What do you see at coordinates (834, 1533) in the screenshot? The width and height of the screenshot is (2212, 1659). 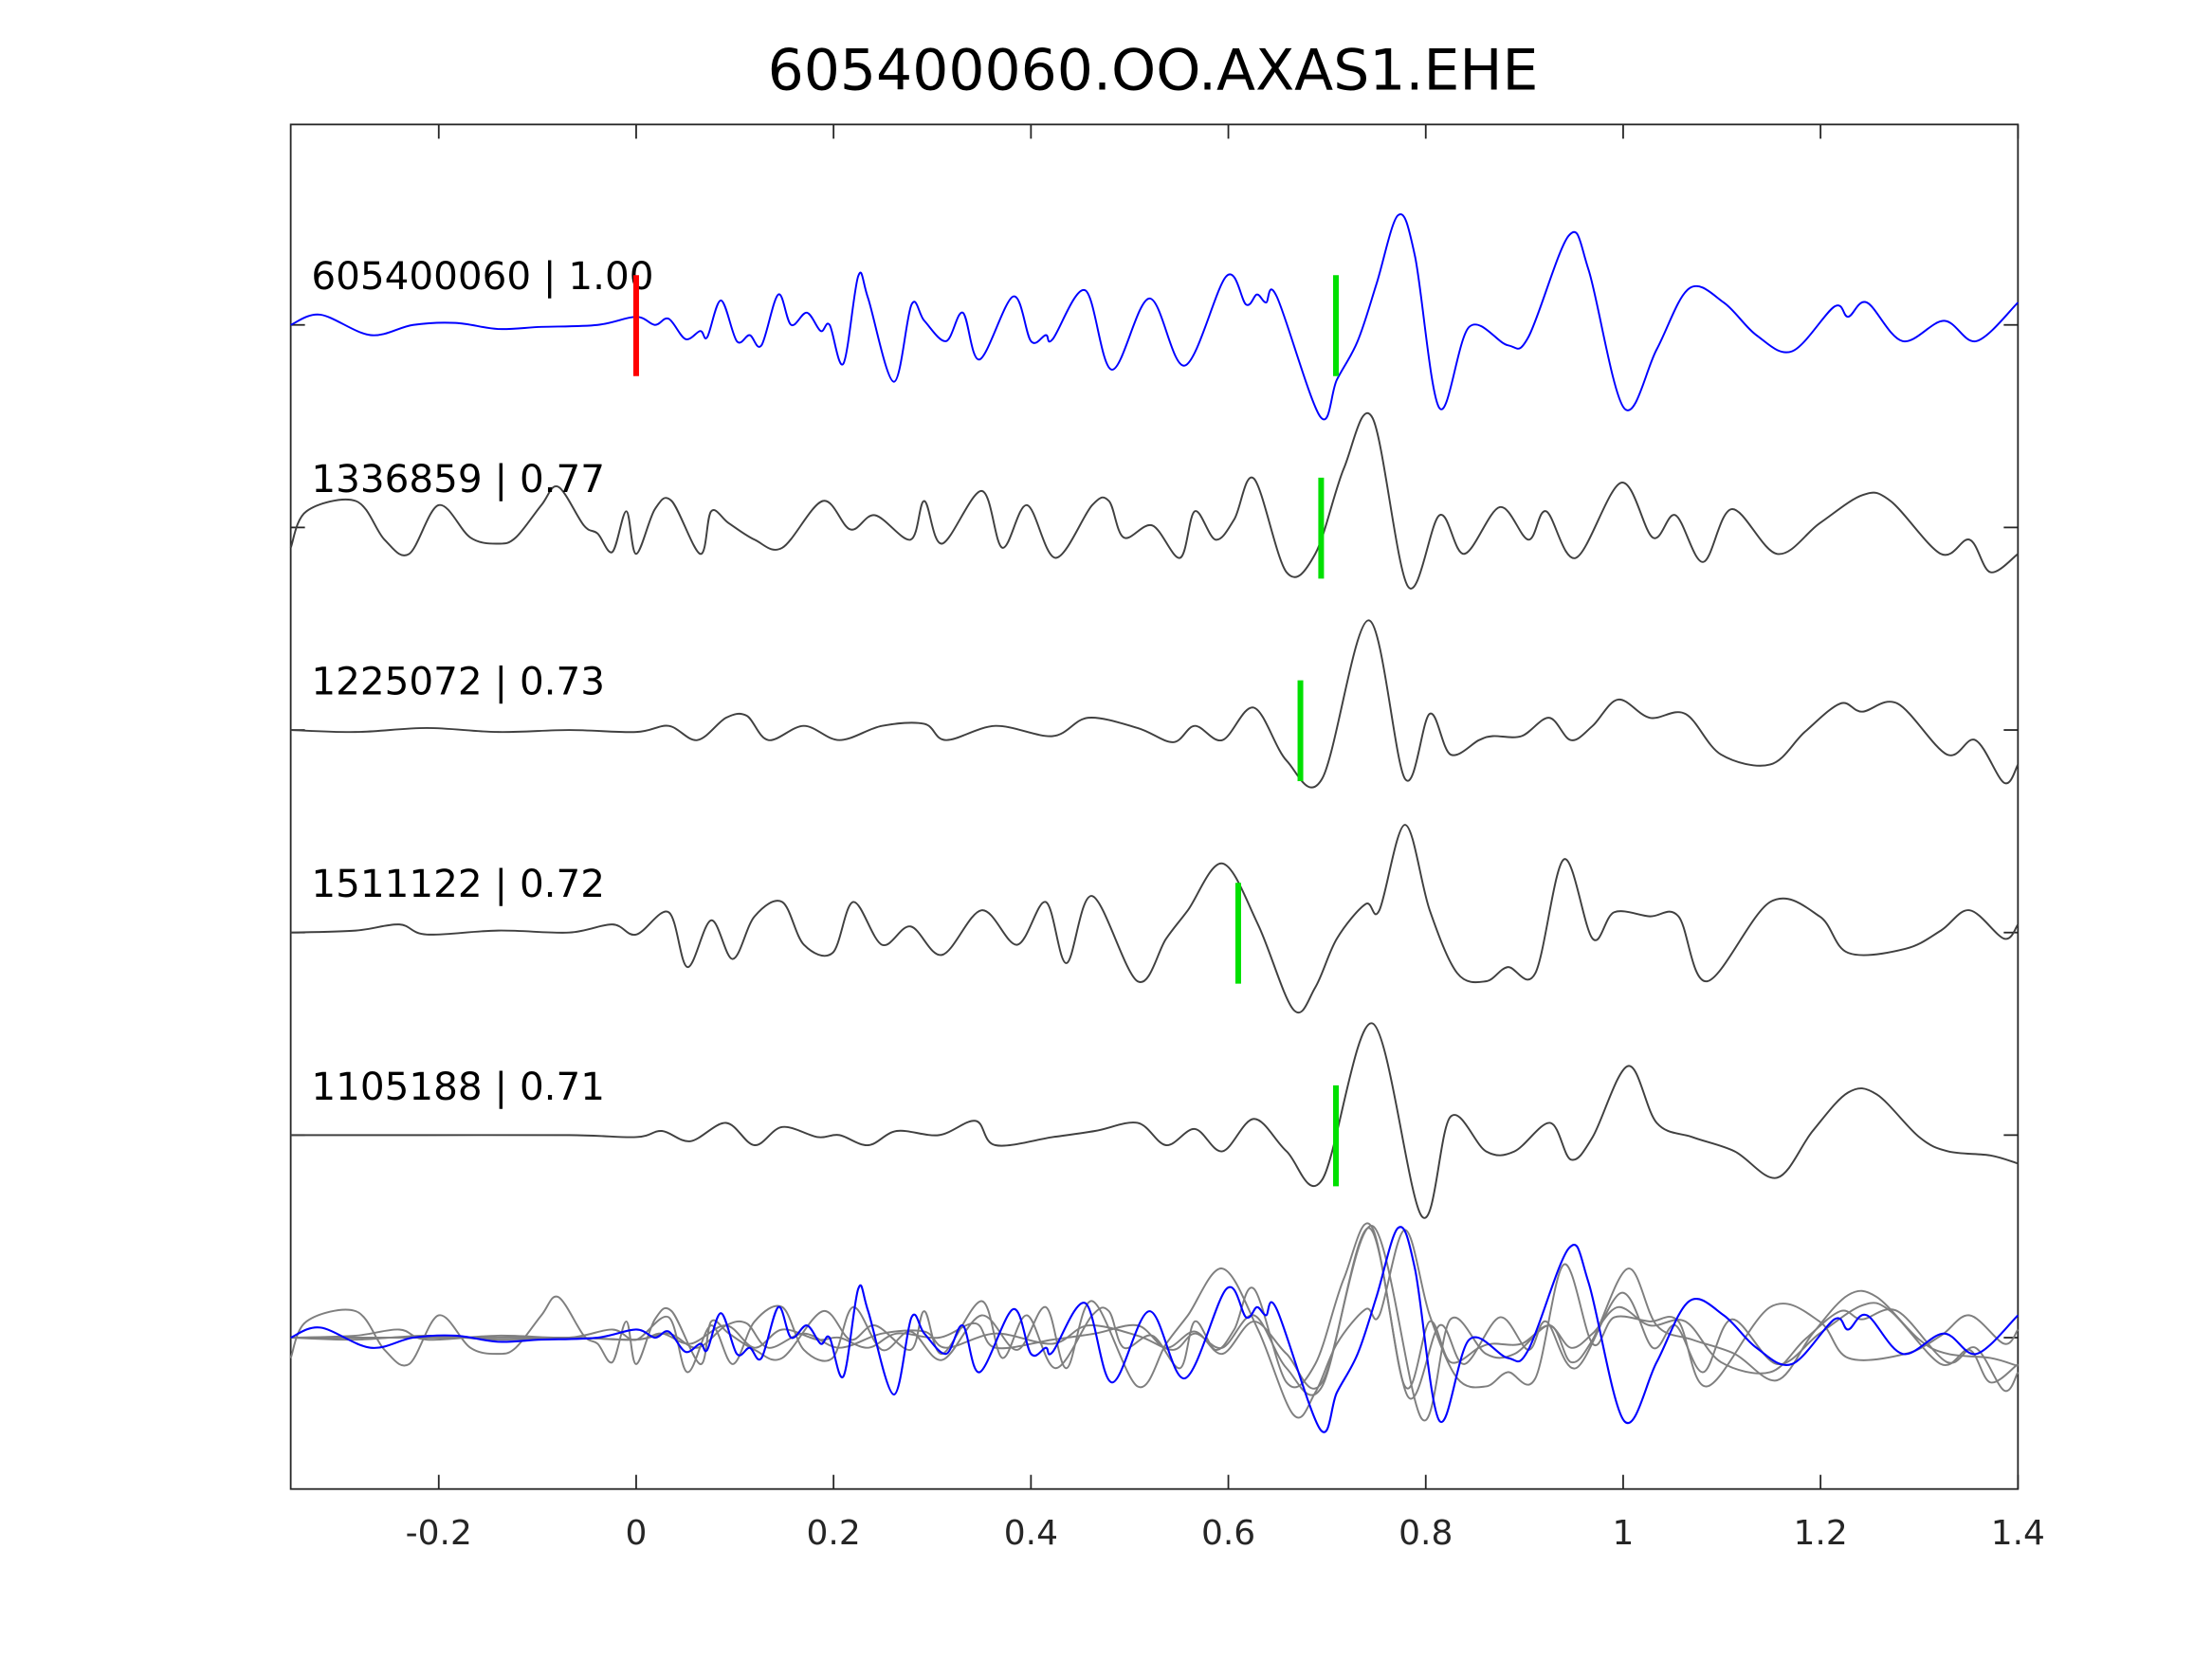 I see `x-tick-label: 0.2` at bounding box center [834, 1533].